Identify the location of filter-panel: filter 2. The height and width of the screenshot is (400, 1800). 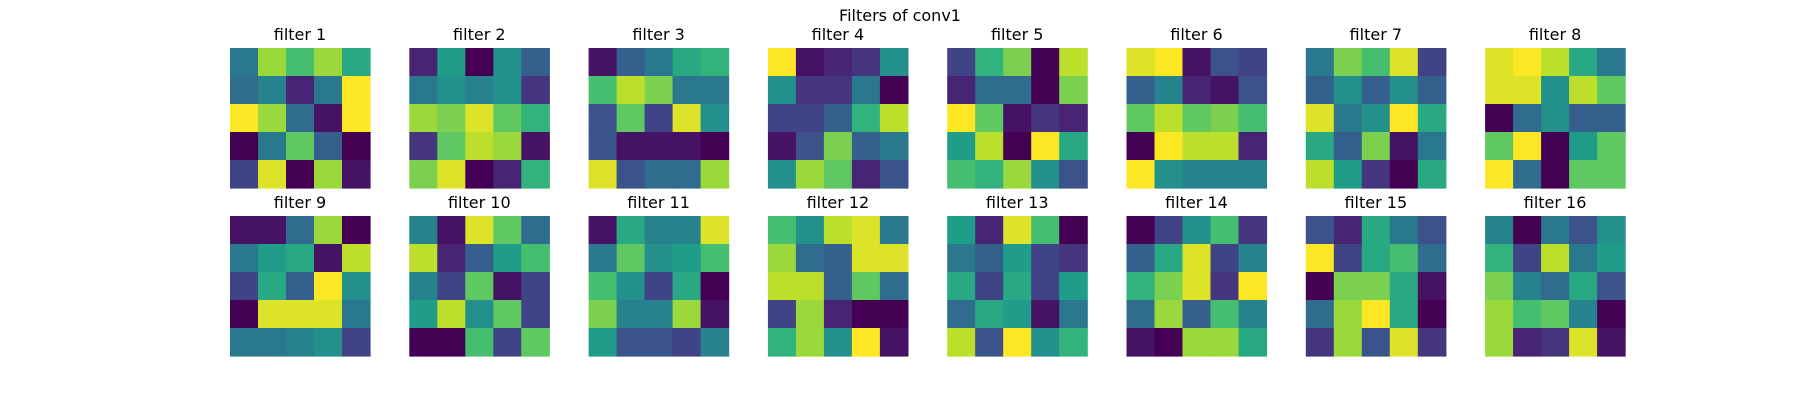
(479, 107).